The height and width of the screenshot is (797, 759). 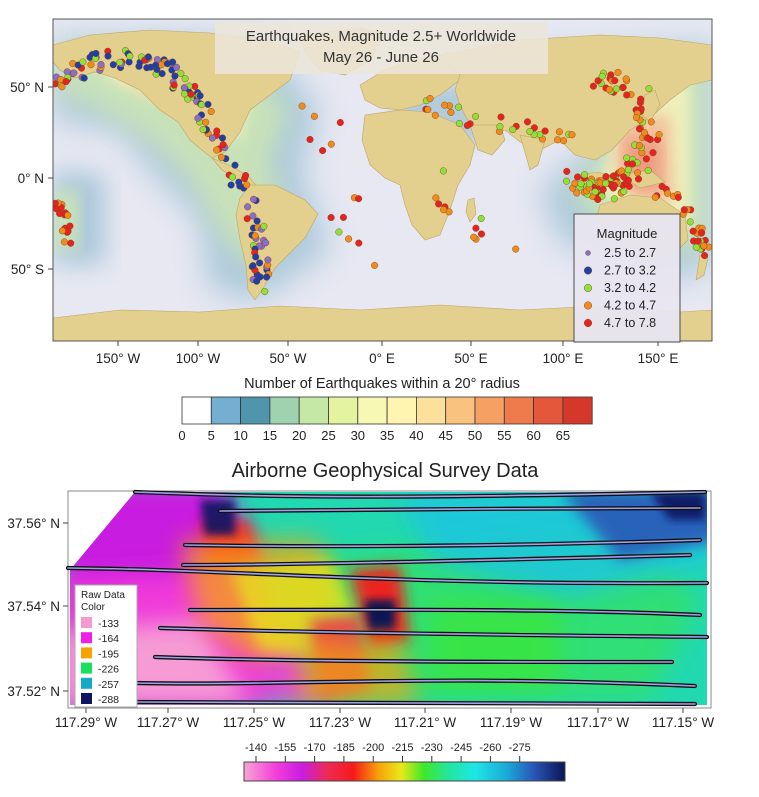 What do you see at coordinates (683, 722) in the screenshot?
I see `survey-lon-label: 117.15° W` at bounding box center [683, 722].